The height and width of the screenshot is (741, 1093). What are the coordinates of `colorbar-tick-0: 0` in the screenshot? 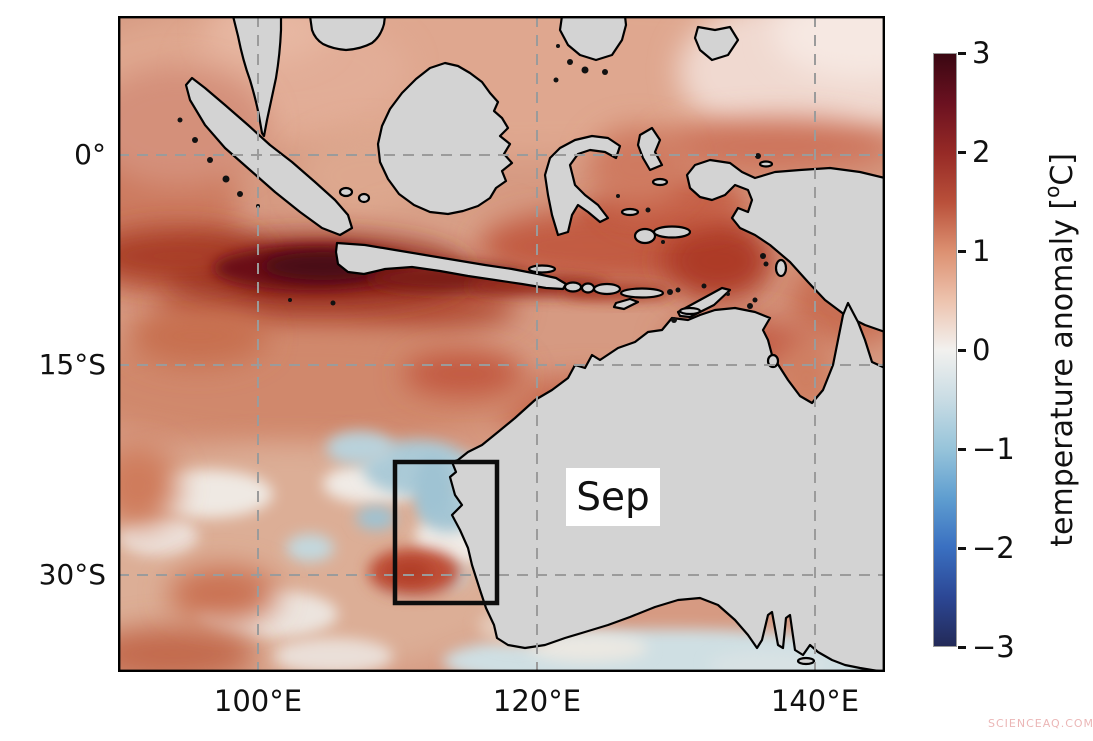 It's located at (981, 350).